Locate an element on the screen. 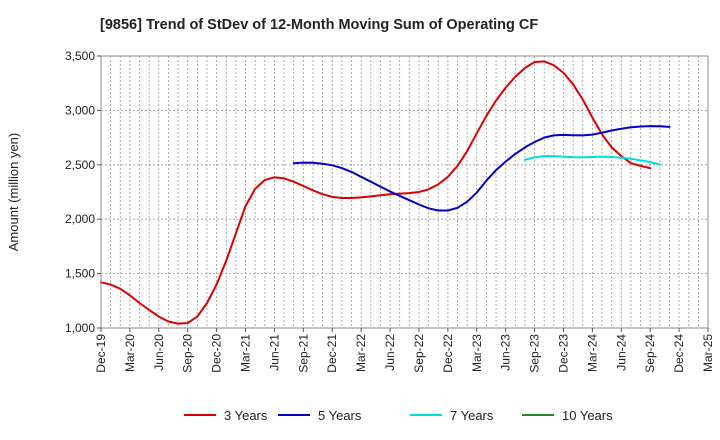  x-tick-label: Sep-24 is located at coordinates (650, 353).